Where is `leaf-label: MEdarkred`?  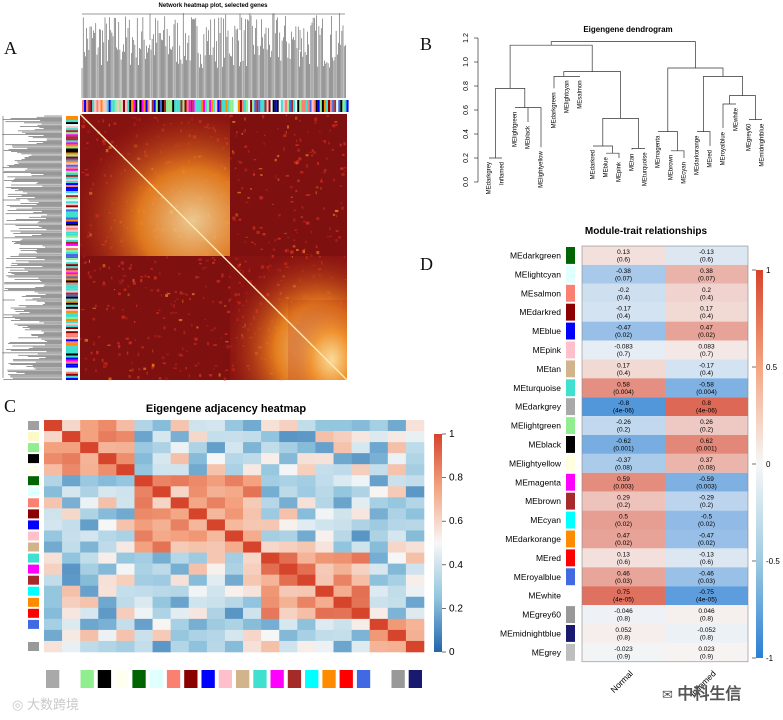
leaf-label: MEdarkred is located at coordinates (594, 164).